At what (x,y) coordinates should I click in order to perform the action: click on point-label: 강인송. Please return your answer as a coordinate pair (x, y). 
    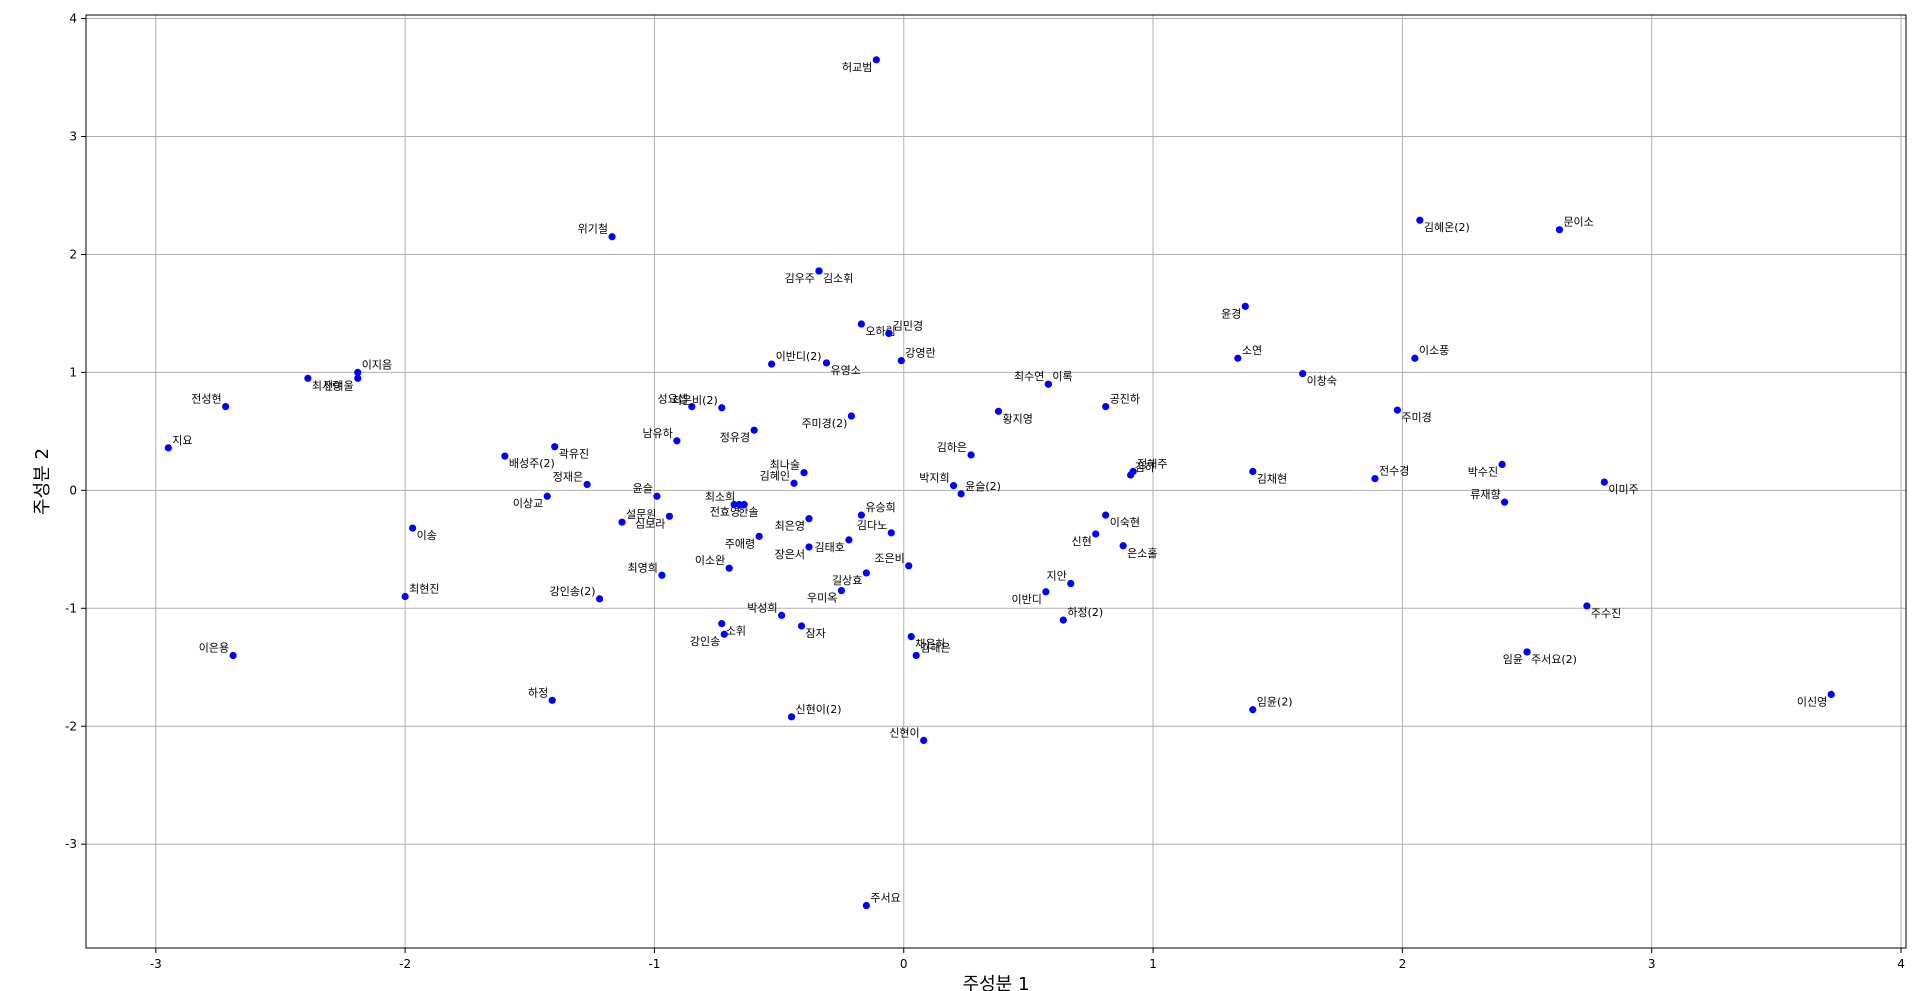
    Looking at the image, I should click on (705, 641).